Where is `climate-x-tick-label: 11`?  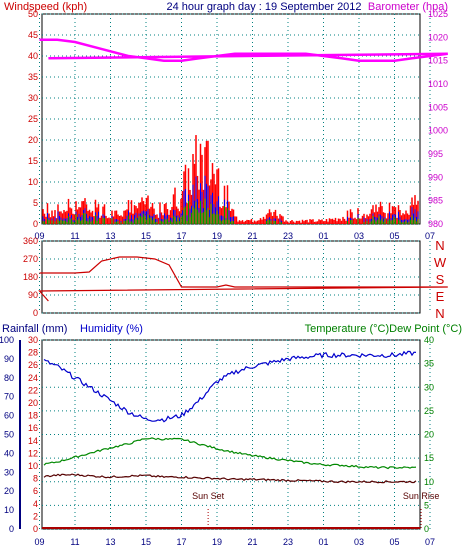 climate-x-tick-label: 11 is located at coordinates (74, 542).